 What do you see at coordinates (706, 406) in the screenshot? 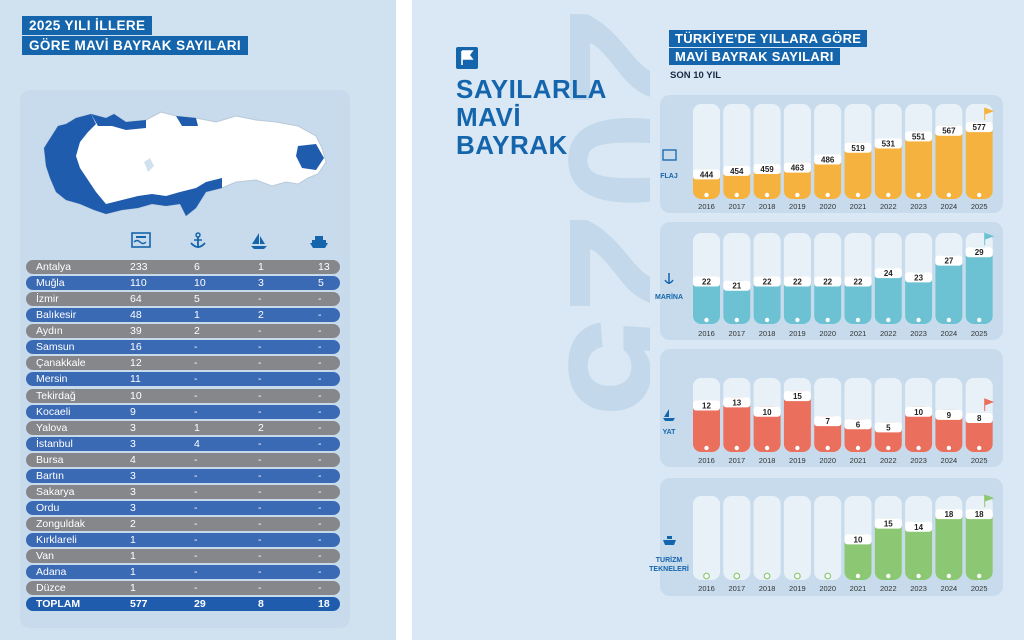
I see `data-label: 12` at bounding box center [706, 406].